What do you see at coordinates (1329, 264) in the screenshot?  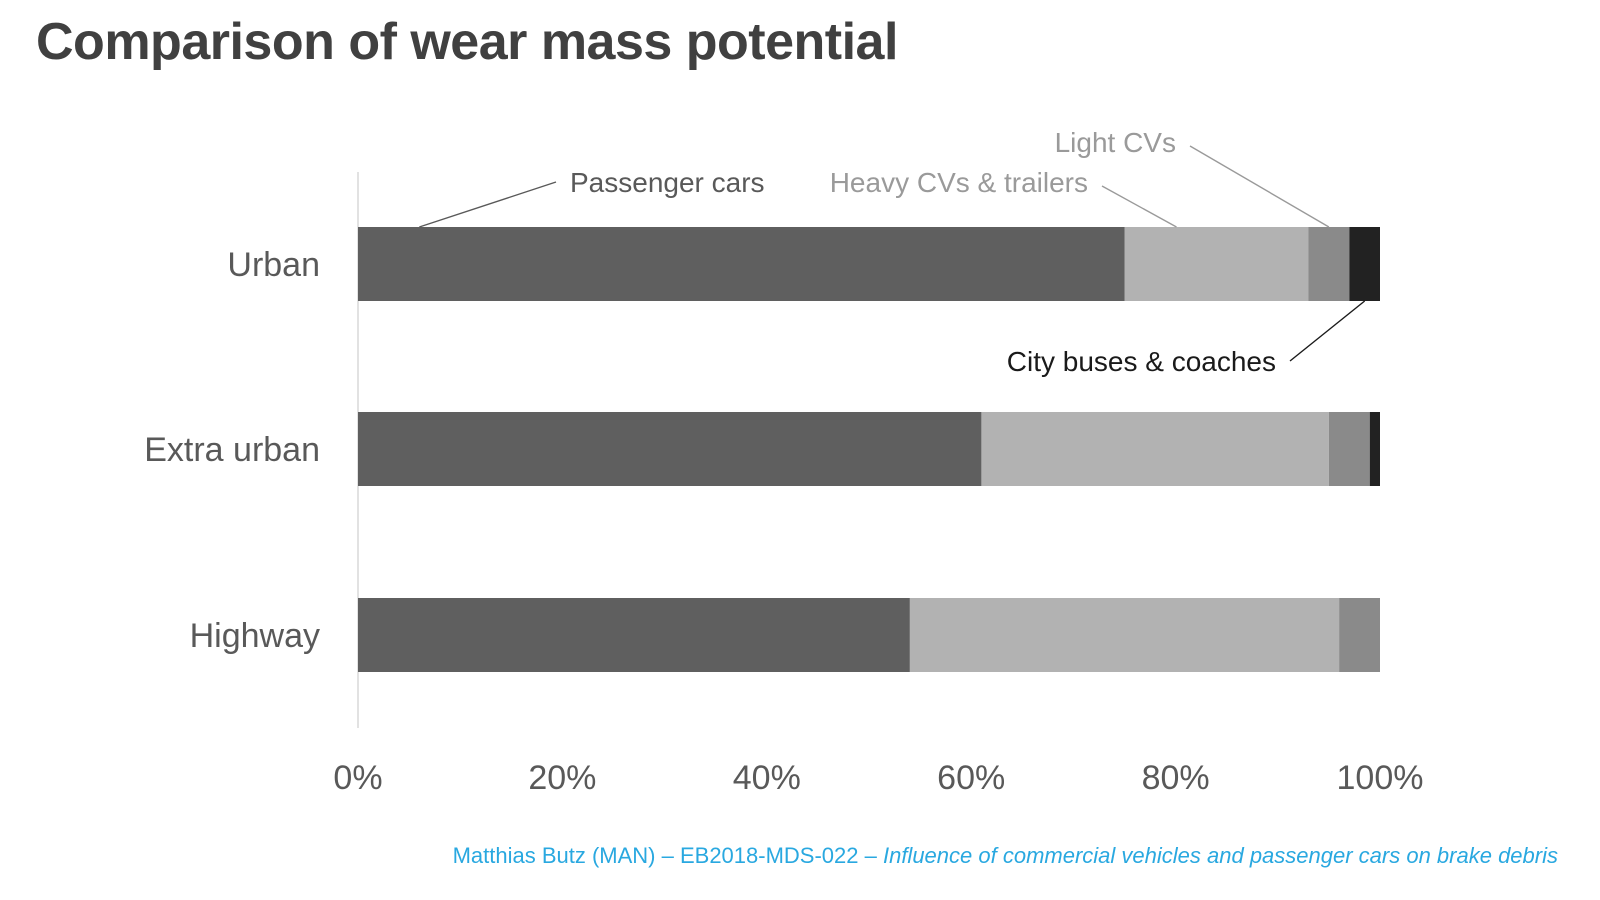 I see `bar-urban-light-cvs` at bounding box center [1329, 264].